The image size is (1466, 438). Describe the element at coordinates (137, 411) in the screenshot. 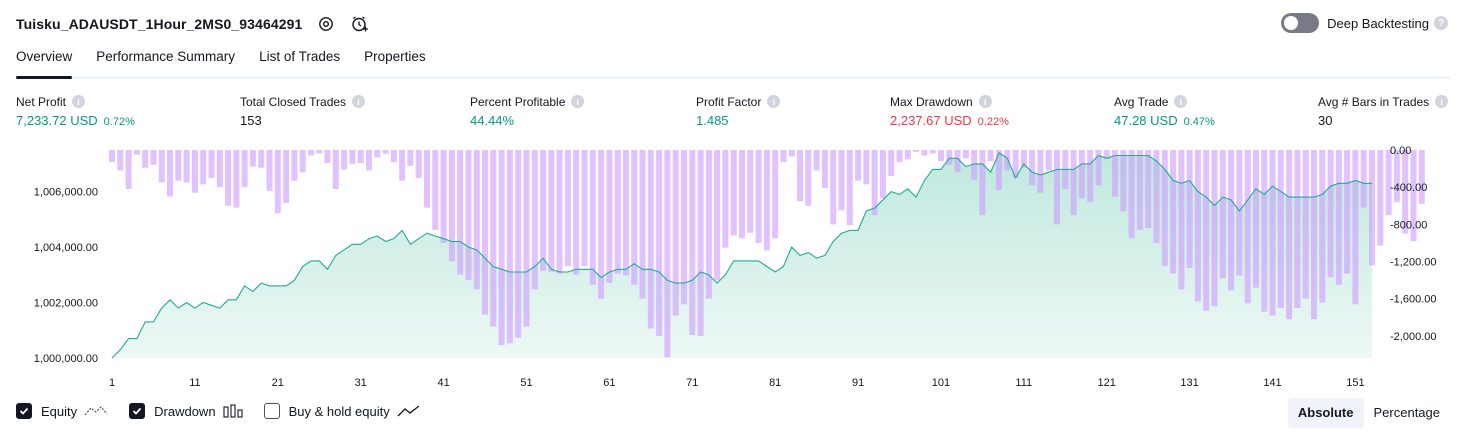

I see `drawdown-checkbox` at that location.